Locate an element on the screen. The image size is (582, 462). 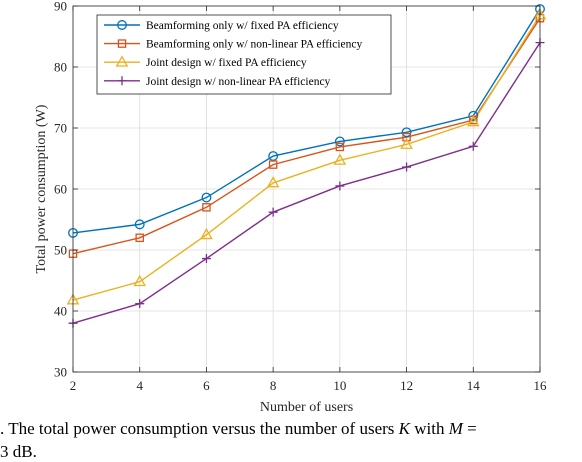
x-axis-label: Number of users is located at coordinates (306, 407).